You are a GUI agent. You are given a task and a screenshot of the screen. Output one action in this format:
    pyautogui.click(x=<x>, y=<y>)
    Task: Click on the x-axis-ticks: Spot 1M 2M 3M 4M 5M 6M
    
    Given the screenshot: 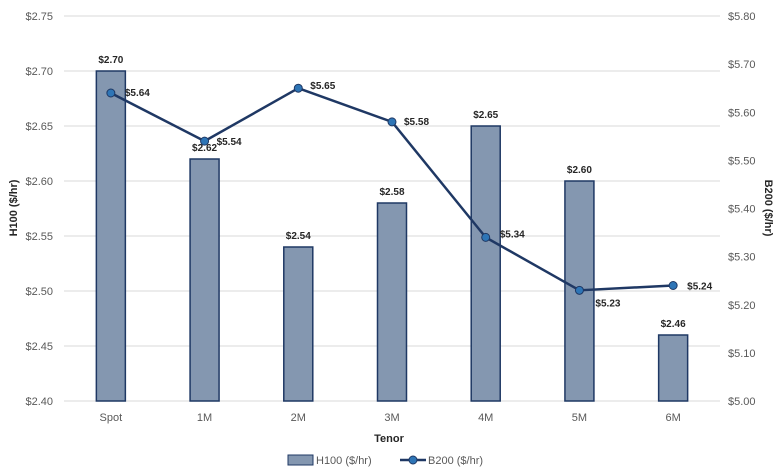 What is the action you would take?
    pyautogui.click(x=390, y=418)
    